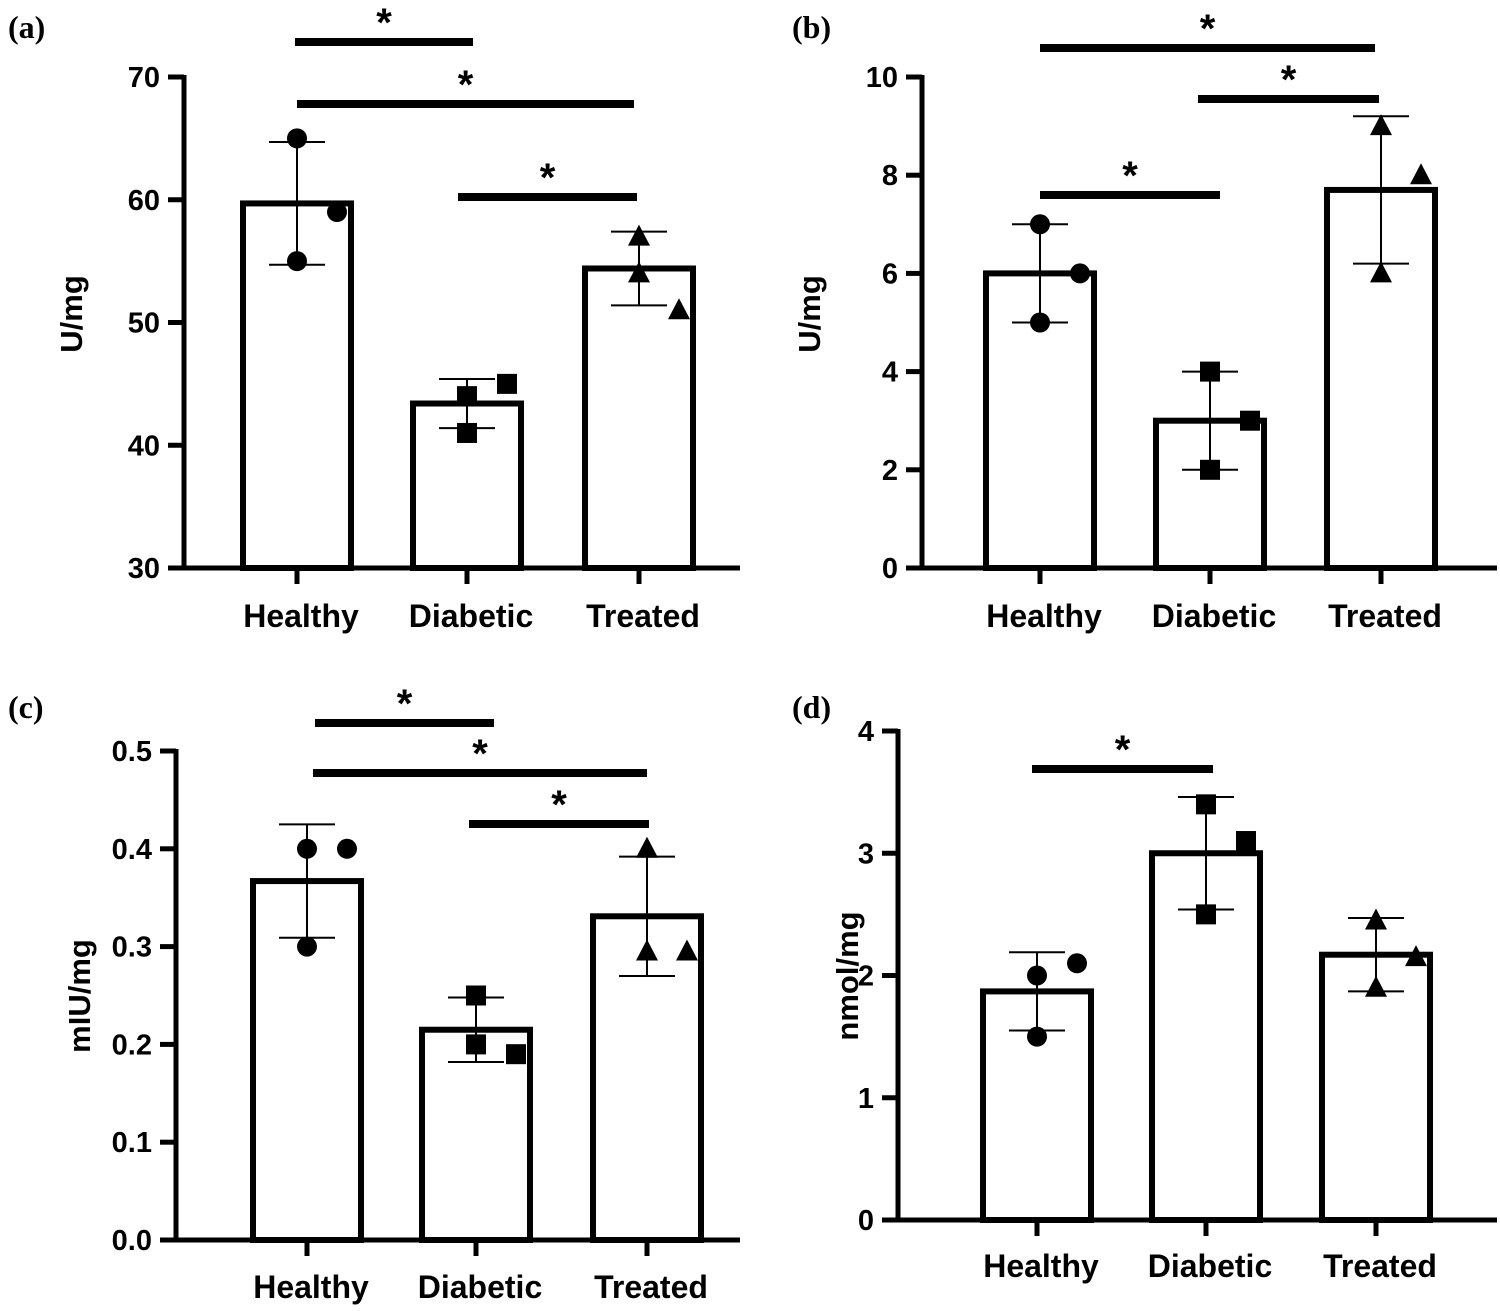  I want to click on panel-label: (b), so click(811, 27).